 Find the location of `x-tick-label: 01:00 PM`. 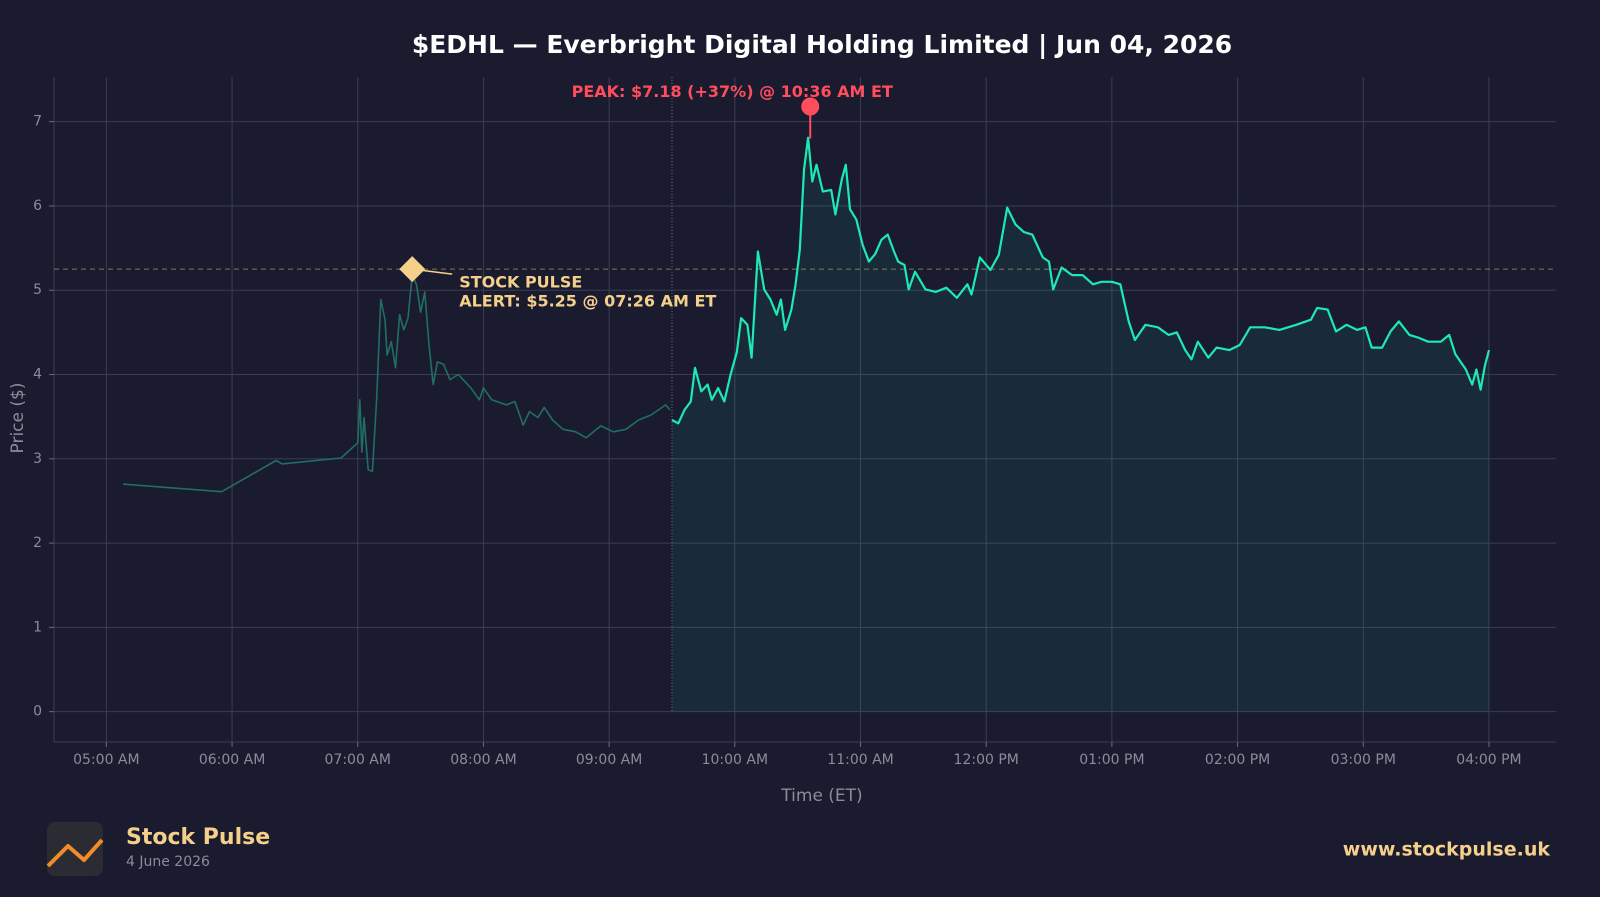

x-tick-label: 01:00 PM is located at coordinates (1111, 760).